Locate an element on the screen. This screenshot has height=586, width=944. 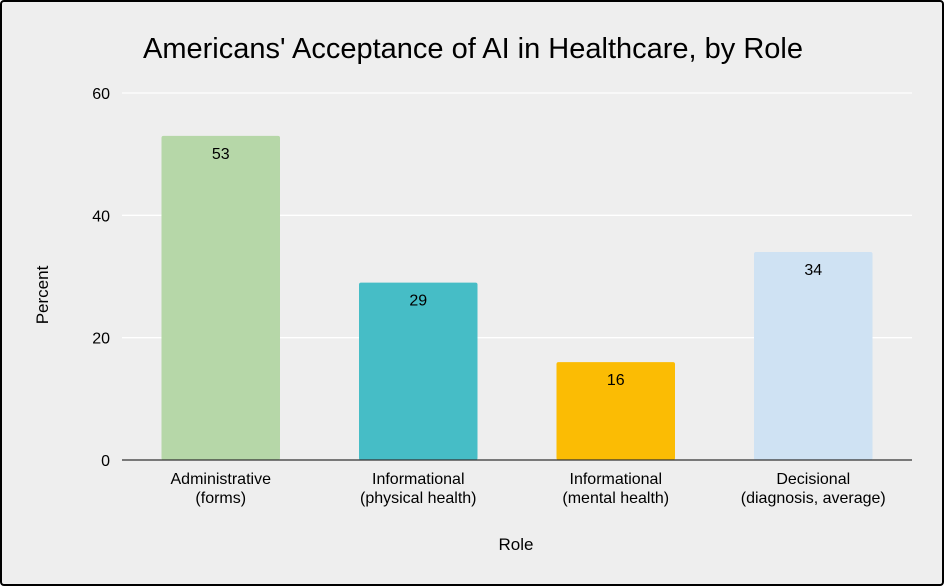
x-tick-label-line: (mental health) is located at coordinates (615, 498).